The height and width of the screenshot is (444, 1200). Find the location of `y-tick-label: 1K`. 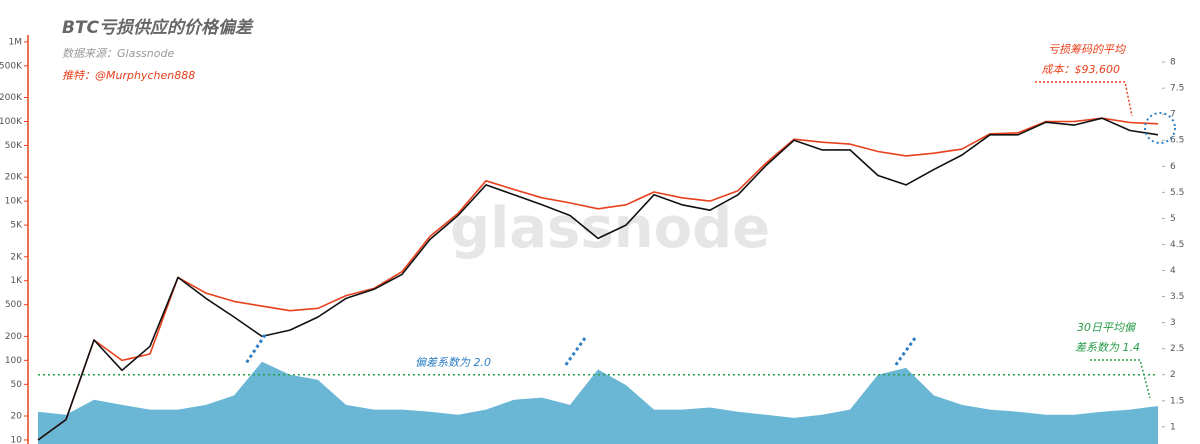

y-tick-label: 1K is located at coordinates (16, 281).